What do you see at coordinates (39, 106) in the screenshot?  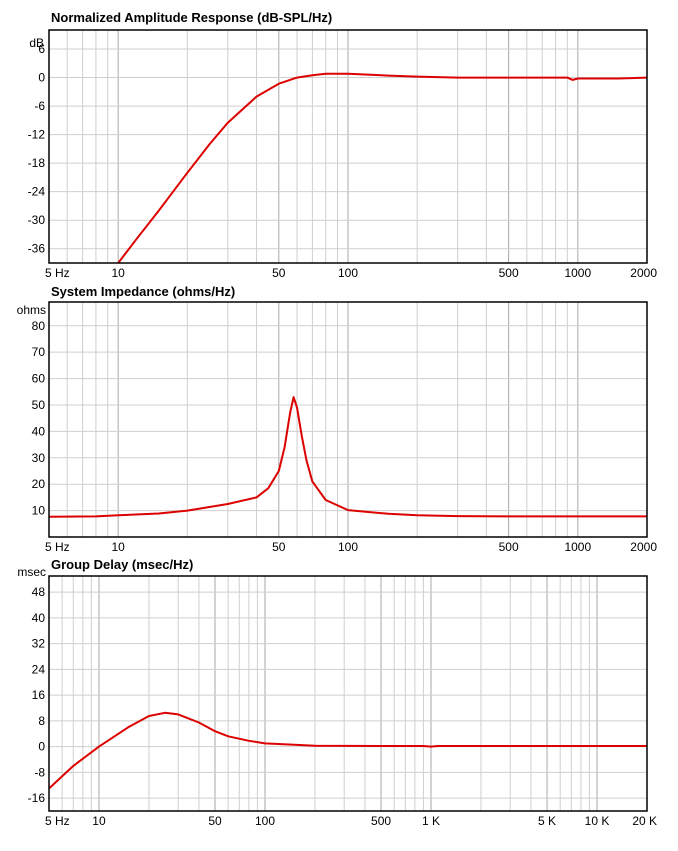 I see `y-tick-label: -6` at bounding box center [39, 106].